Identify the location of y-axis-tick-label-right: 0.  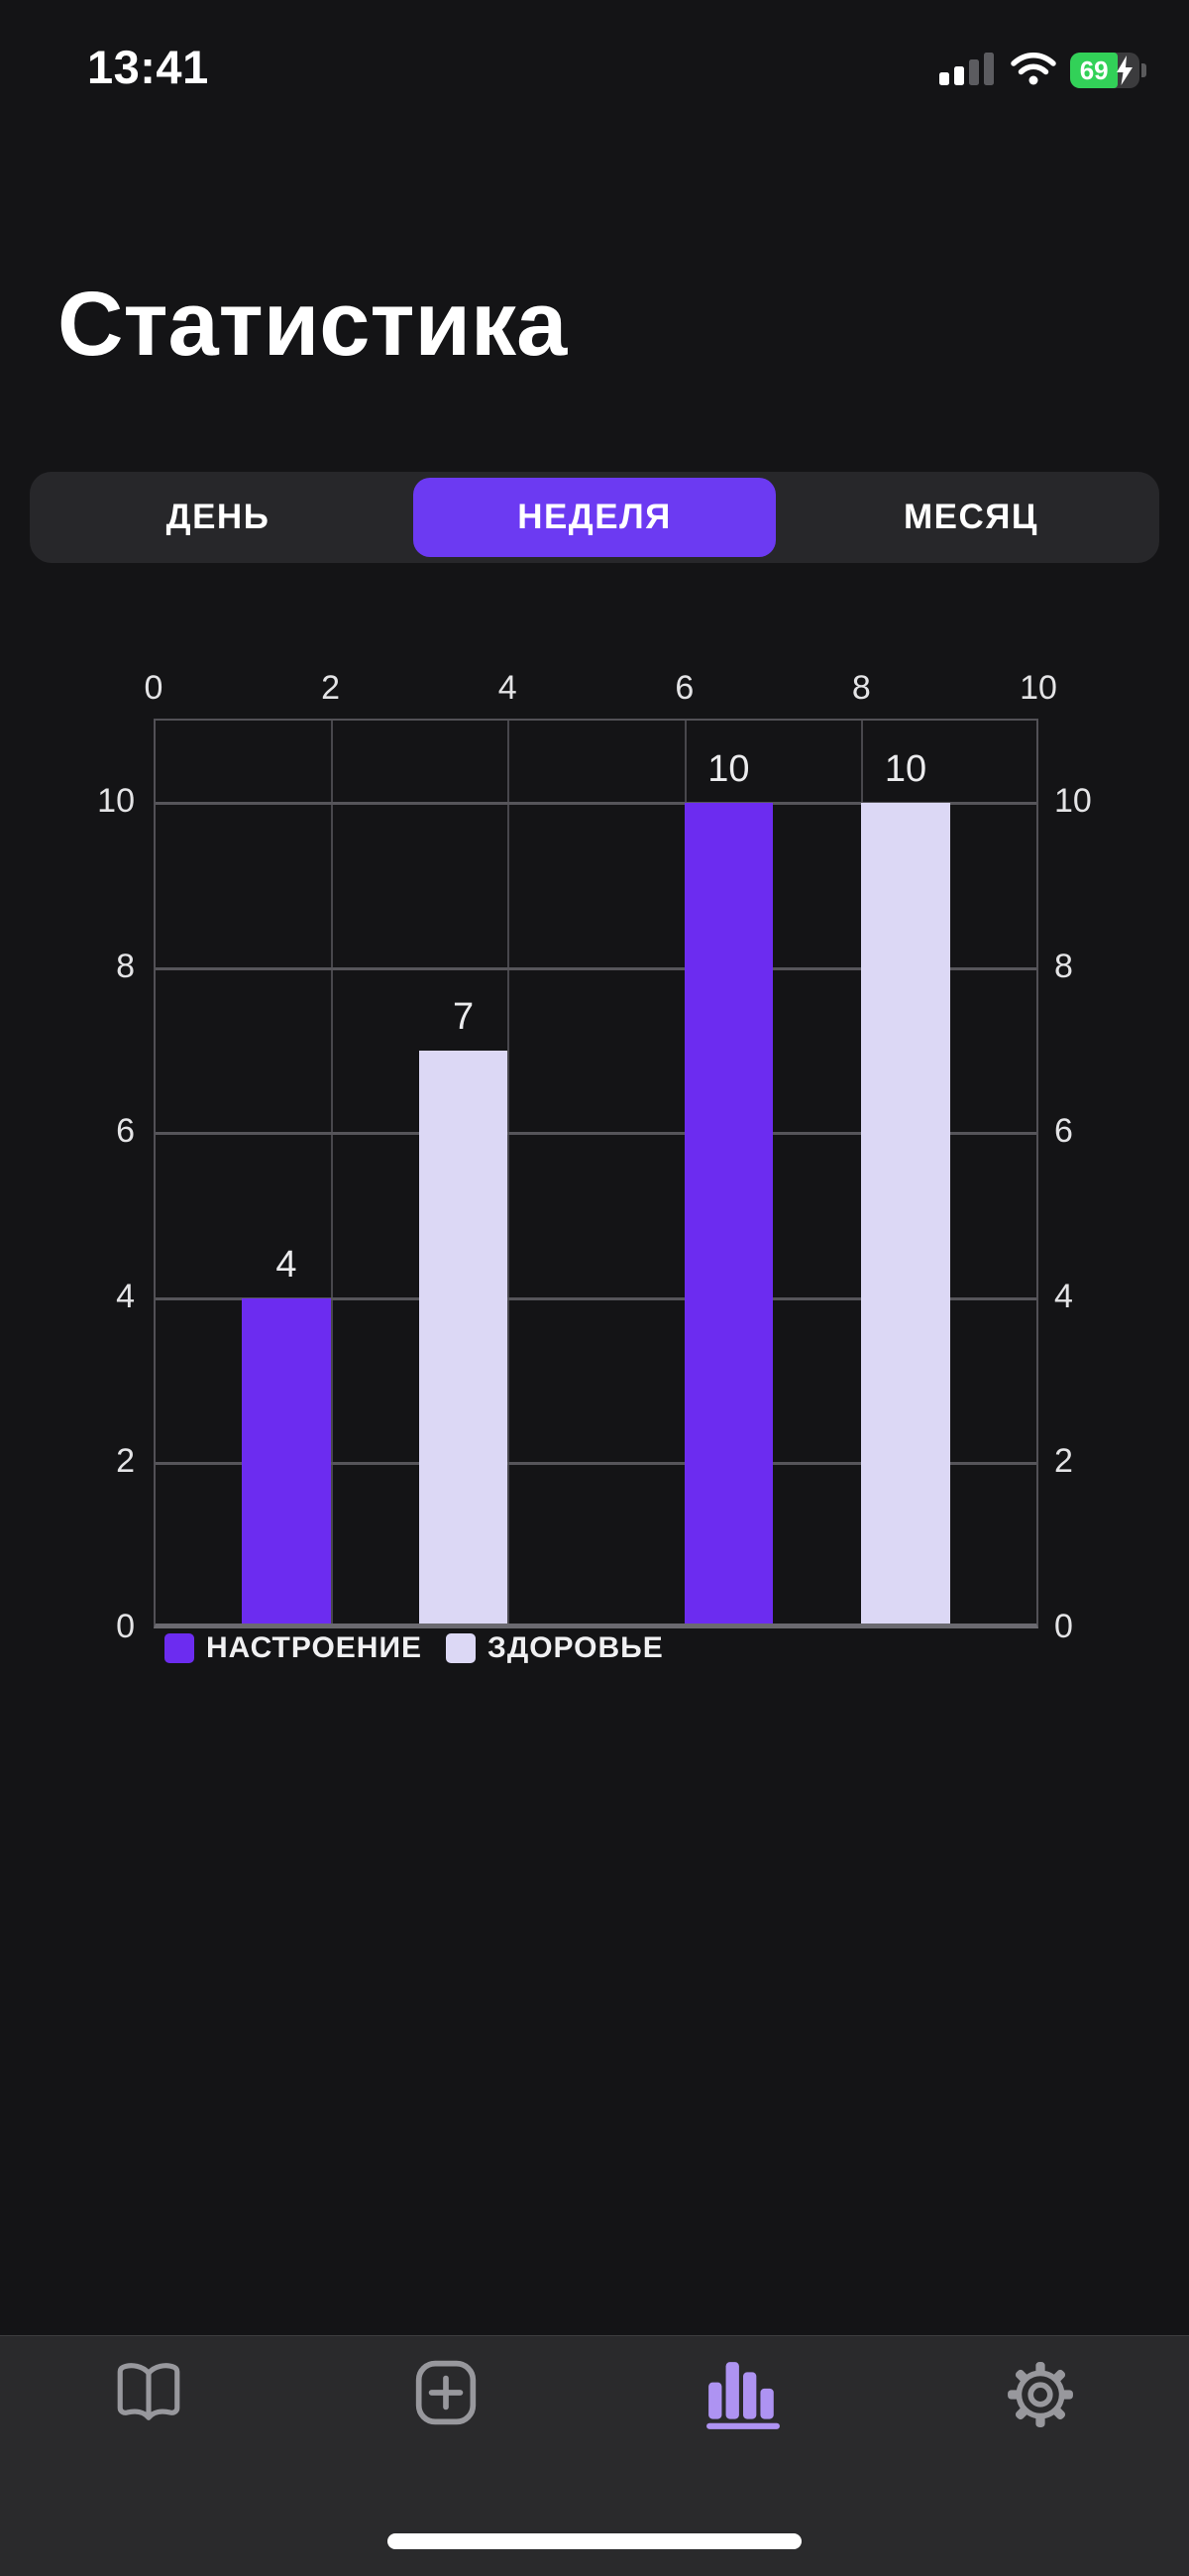
(1063, 1626).